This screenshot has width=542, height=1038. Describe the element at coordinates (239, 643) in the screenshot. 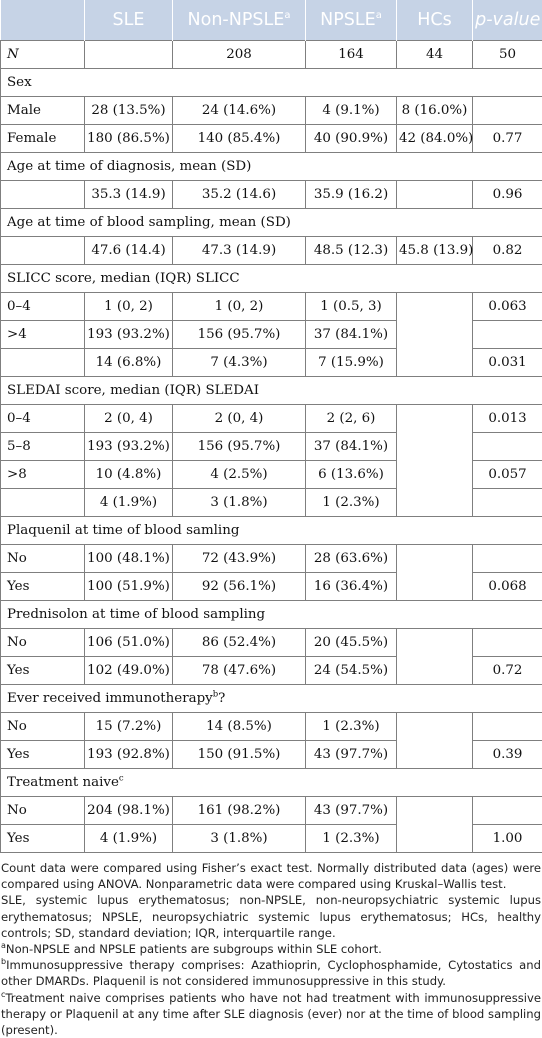

I see `cell-non-npsle: 86 (52.4%)` at that location.